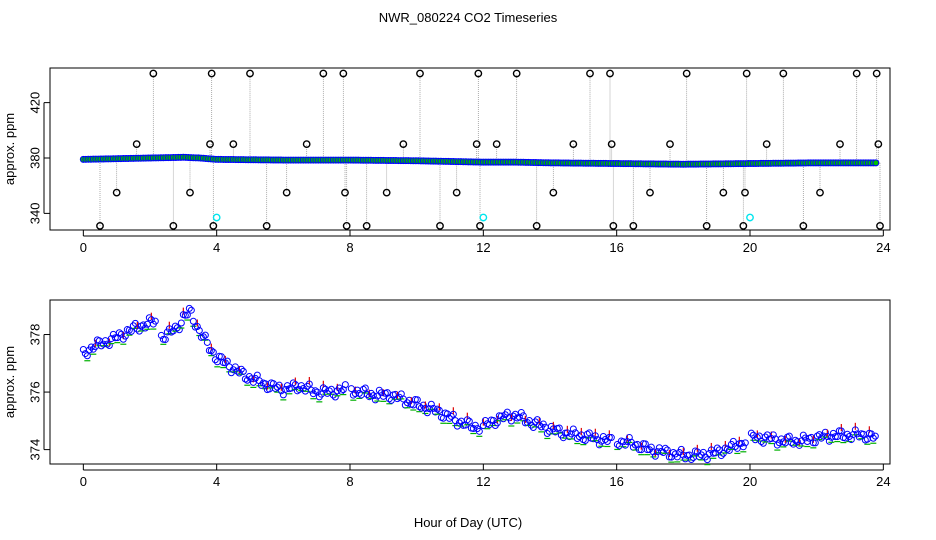  Describe the element at coordinates (34, 335) in the screenshot. I see `y-tick-label-bottom: 378` at that location.